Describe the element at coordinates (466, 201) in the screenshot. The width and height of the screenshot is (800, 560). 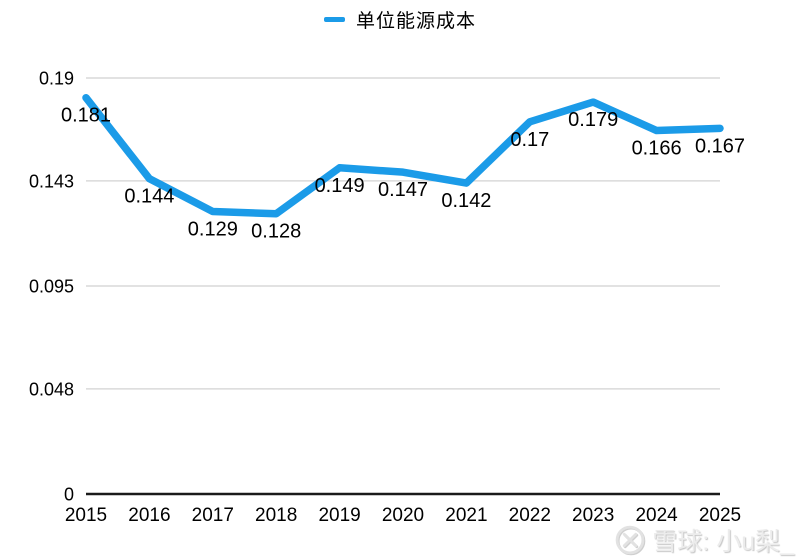
I see `data-label: 0.142` at that location.